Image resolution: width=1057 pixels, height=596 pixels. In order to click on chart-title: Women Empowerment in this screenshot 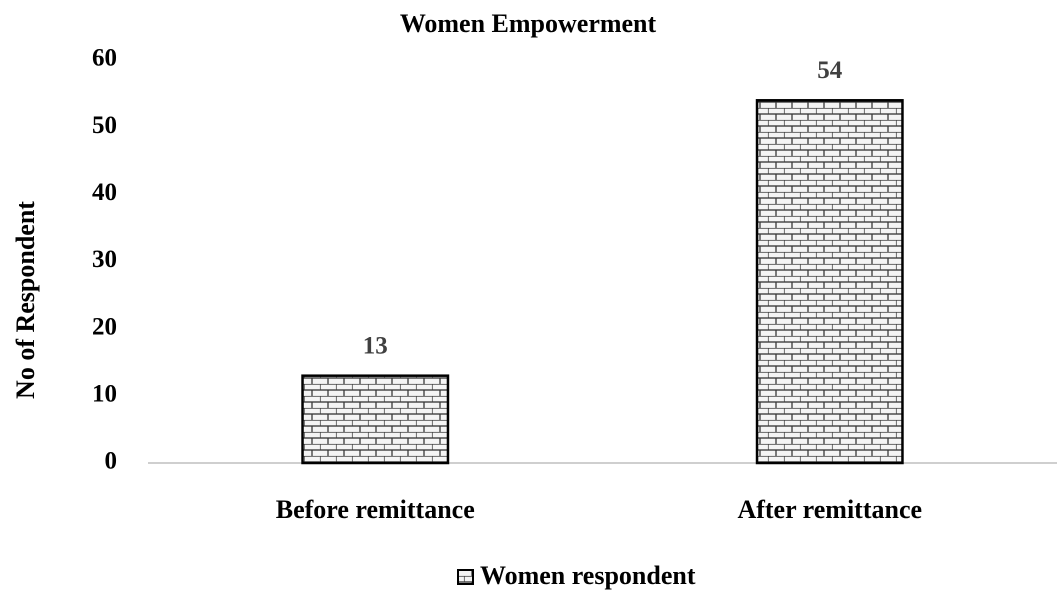, I will do `click(528, 23)`.